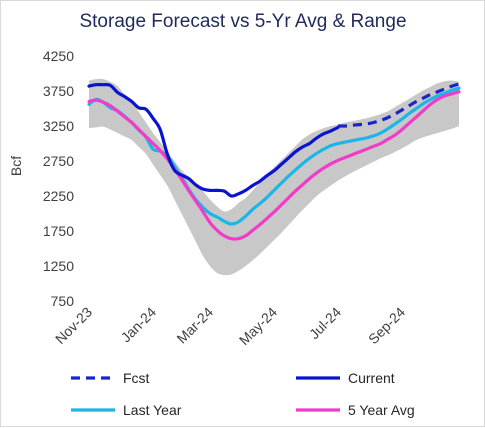 Image resolution: width=485 pixels, height=428 pixels. I want to click on y-tick-labels: 750 1250 1750 2250 2750 3250 3750 4250, so click(58, 178).